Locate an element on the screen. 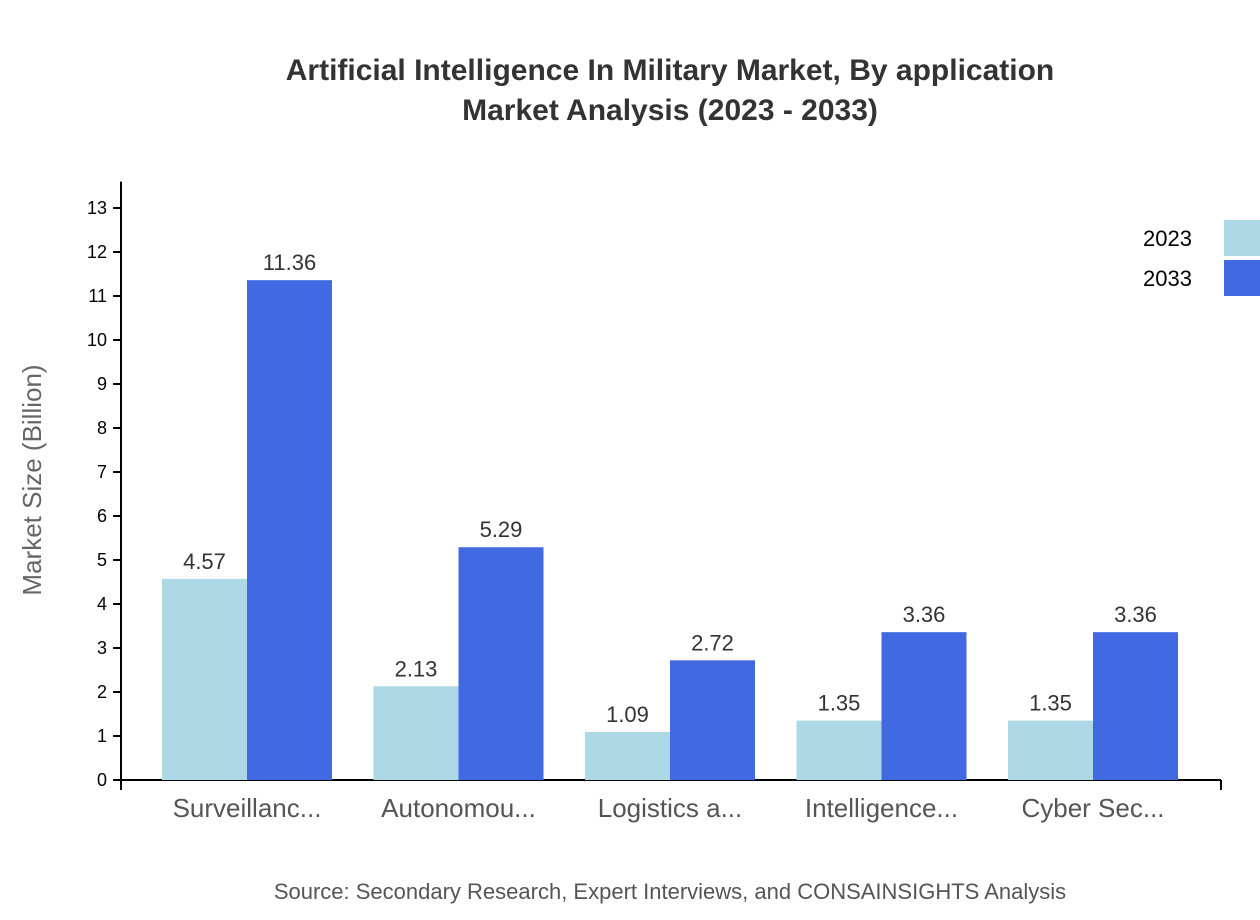 The image size is (1260, 920). legend-swatch-2033 is located at coordinates (1242, 278).